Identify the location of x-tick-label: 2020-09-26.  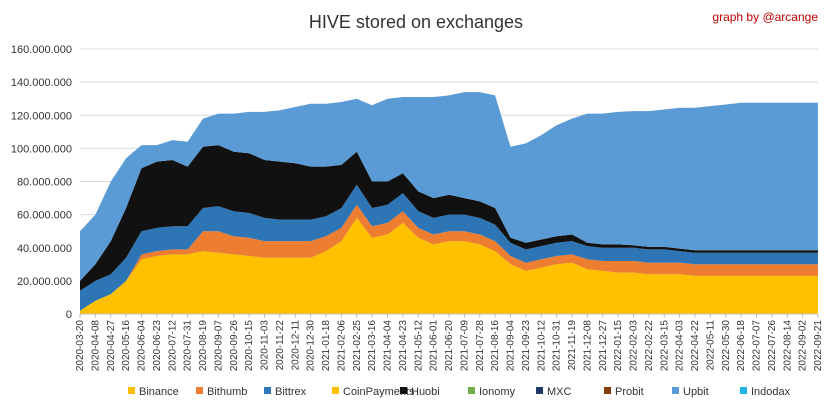
(234, 346).